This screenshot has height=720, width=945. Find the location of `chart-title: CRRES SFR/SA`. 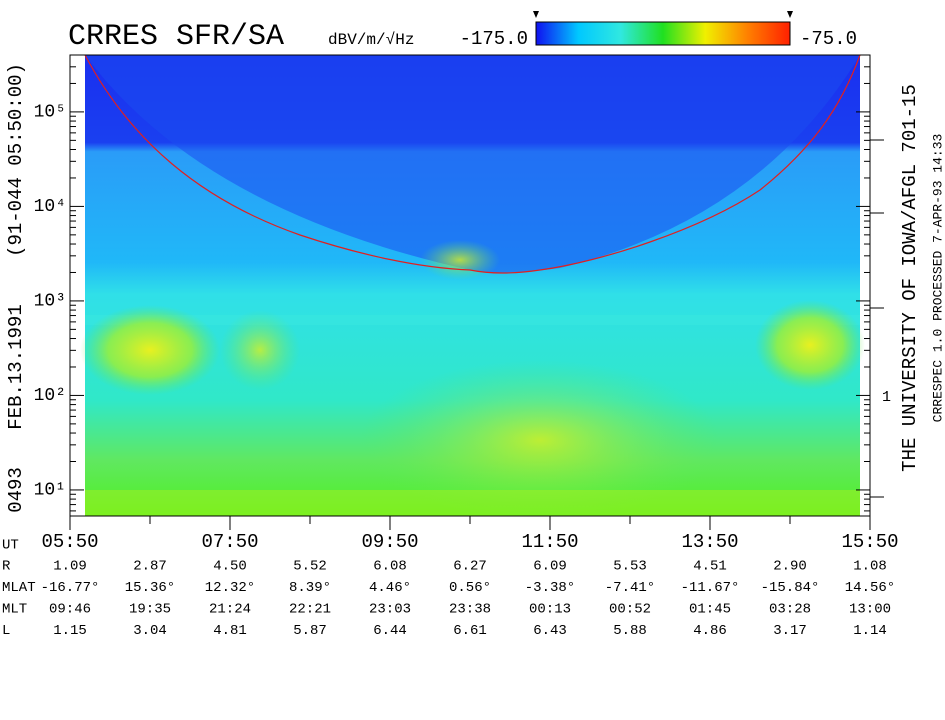

chart-title: CRRES SFR/SA is located at coordinates (176, 37).